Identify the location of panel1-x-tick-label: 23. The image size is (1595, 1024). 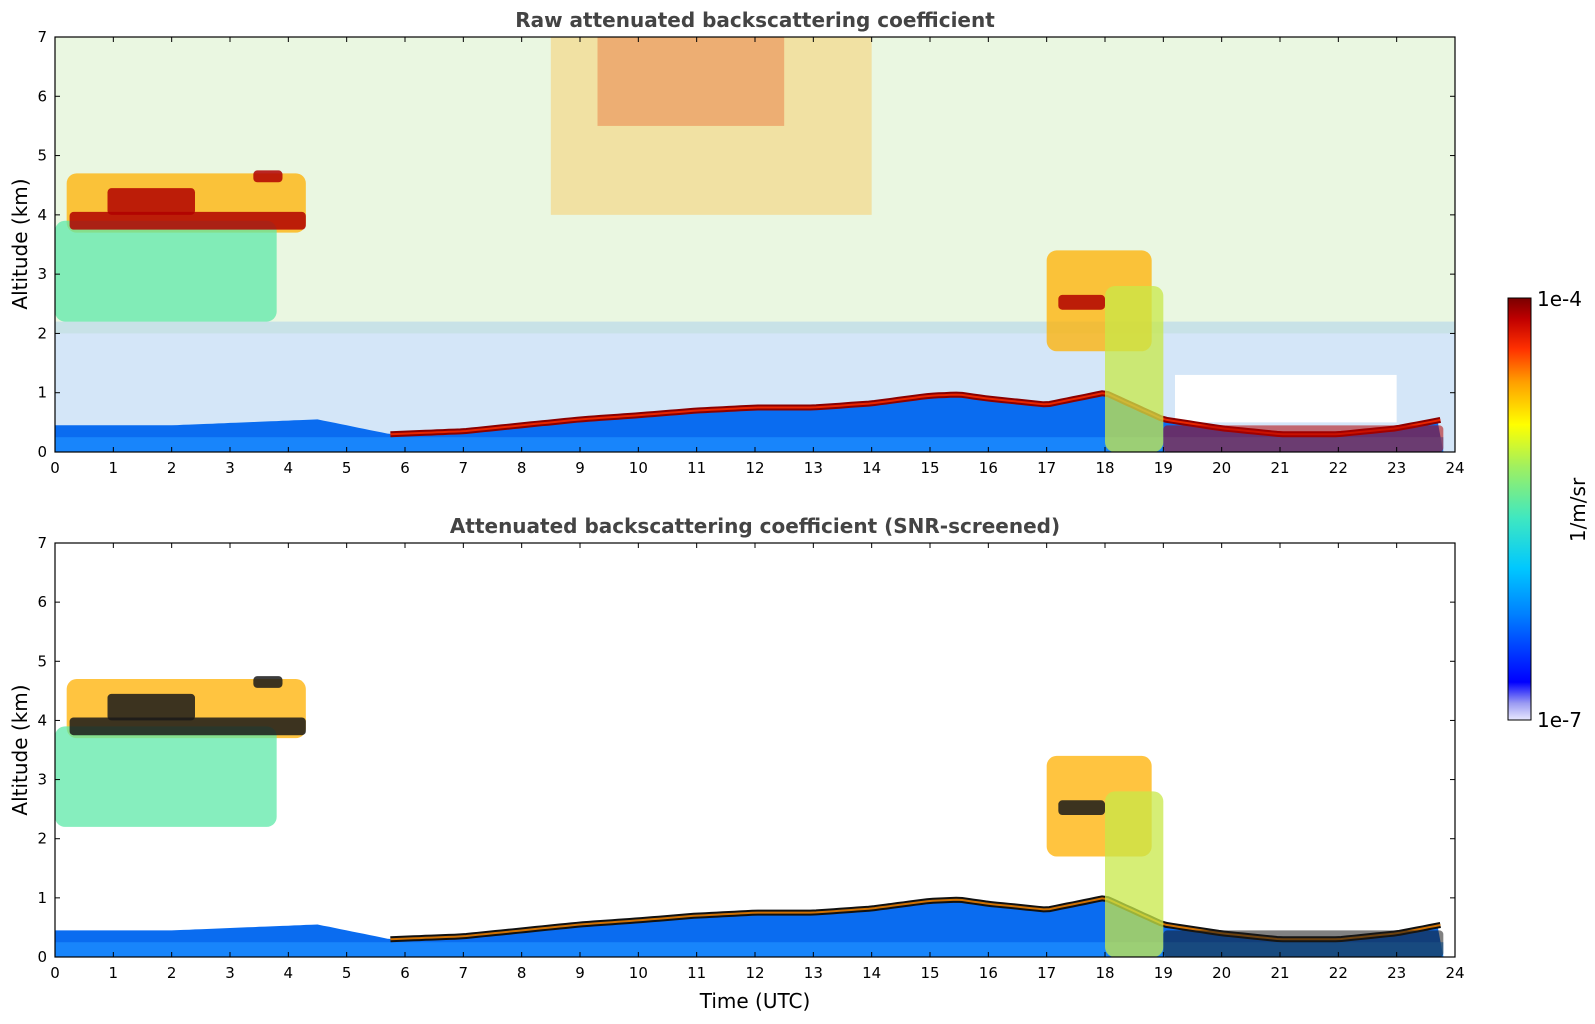
(1396, 468).